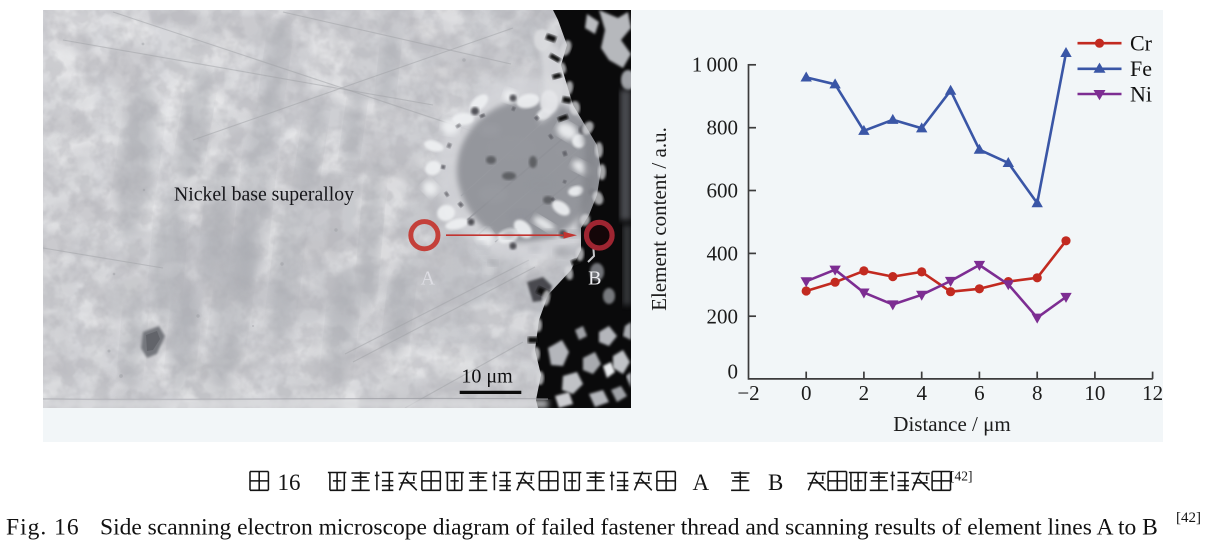 The height and width of the screenshot is (546, 1210). I want to click on svg-text: Nickel base superalloy, so click(264, 195).